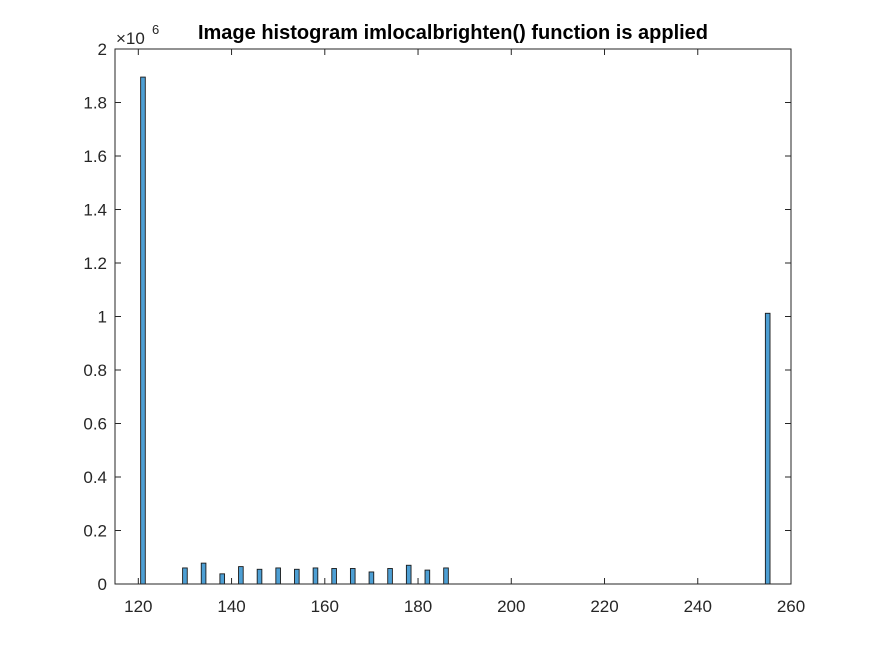  What do you see at coordinates (418, 606) in the screenshot?
I see `x-tick-label: 180` at bounding box center [418, 606].